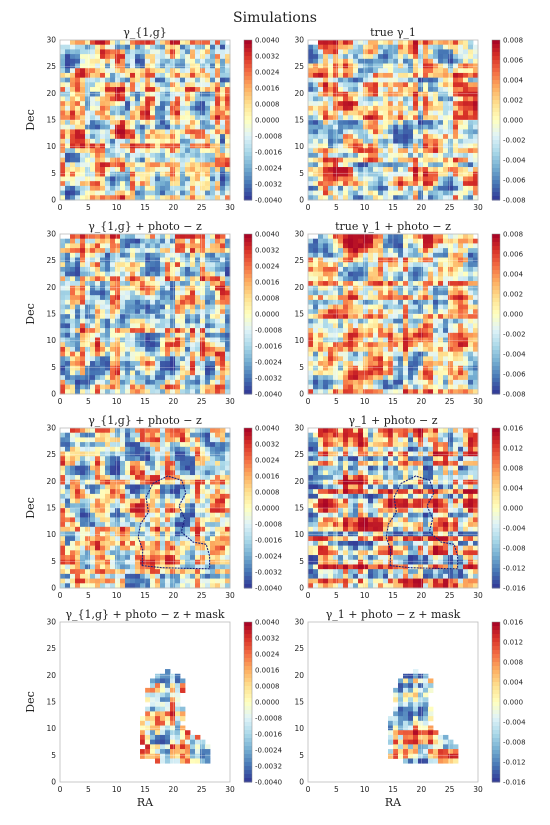 The image size is (550, 825). What do you see at coordinates (513, 315) in the screenshot?
I see `colorbar-tick-label: 0.000` at bounding box center [513, 315].